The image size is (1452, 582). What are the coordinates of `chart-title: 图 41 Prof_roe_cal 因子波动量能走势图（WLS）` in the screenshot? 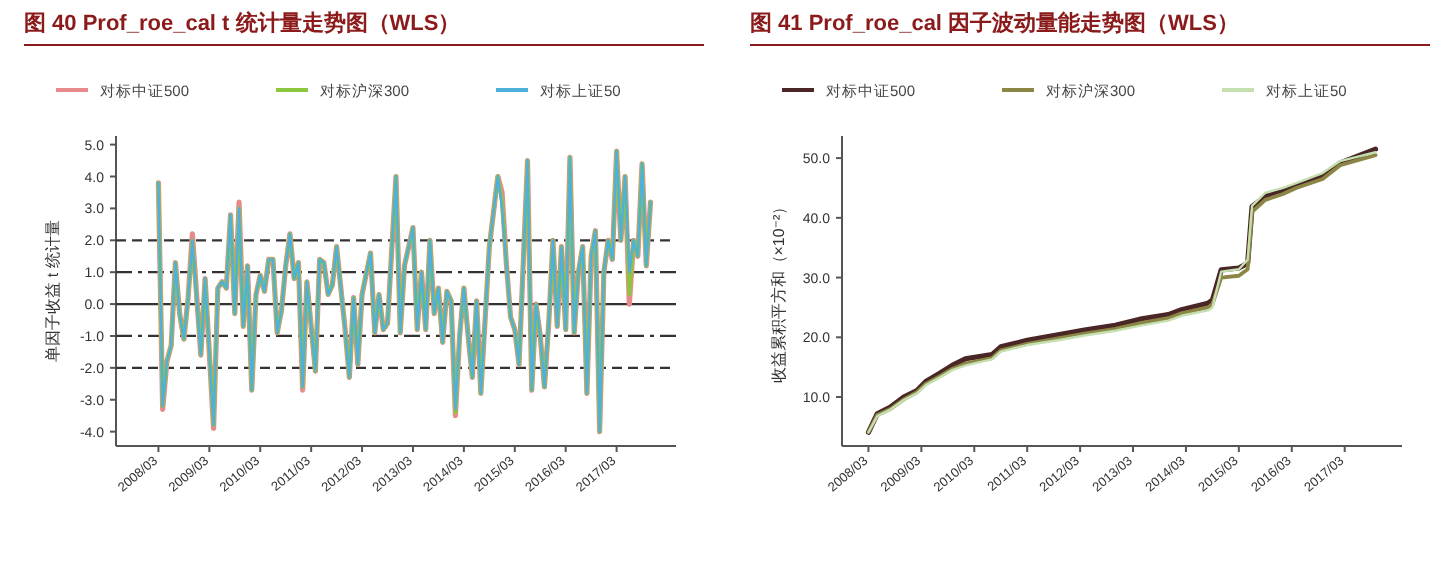 It's located at (1090, 27).